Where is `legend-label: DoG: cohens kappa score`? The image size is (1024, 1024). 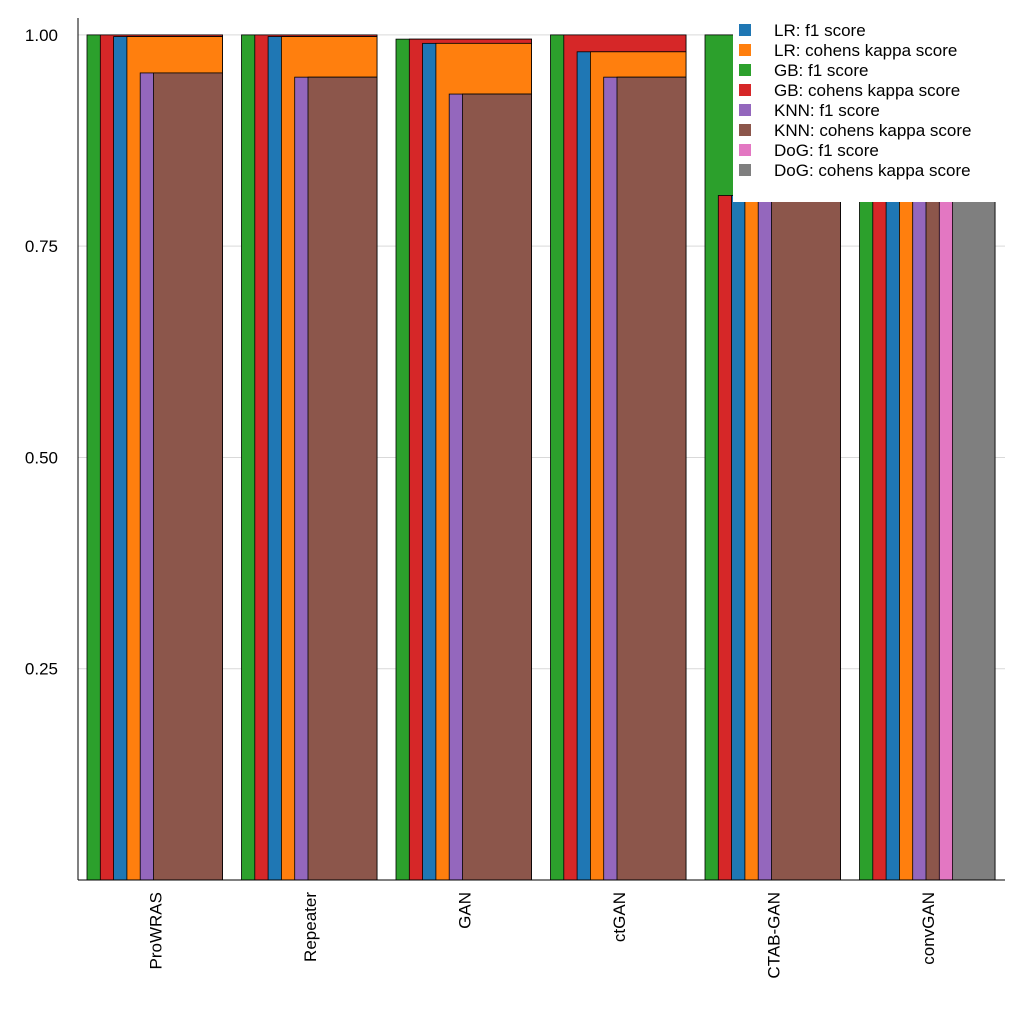
legend-label: DoG: cohens kappa score is located at coordinates (872, 170).